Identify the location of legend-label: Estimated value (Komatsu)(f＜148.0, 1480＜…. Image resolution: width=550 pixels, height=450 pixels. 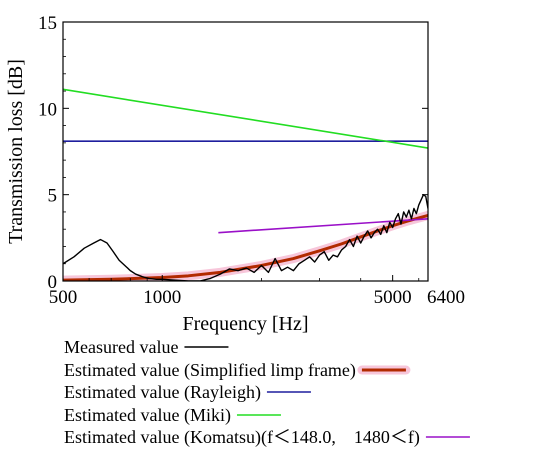
(242, 437).